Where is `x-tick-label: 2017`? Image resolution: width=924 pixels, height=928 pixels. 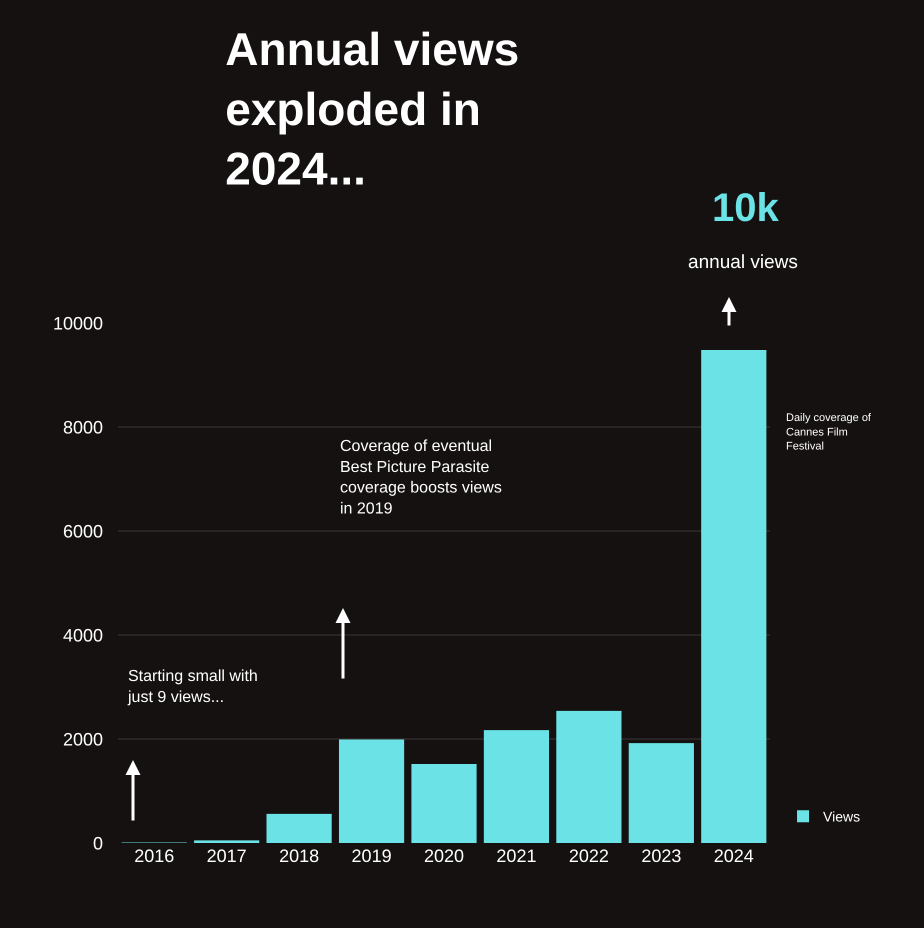 x-tick-label: 2017 is located at coordinates (226, 856).